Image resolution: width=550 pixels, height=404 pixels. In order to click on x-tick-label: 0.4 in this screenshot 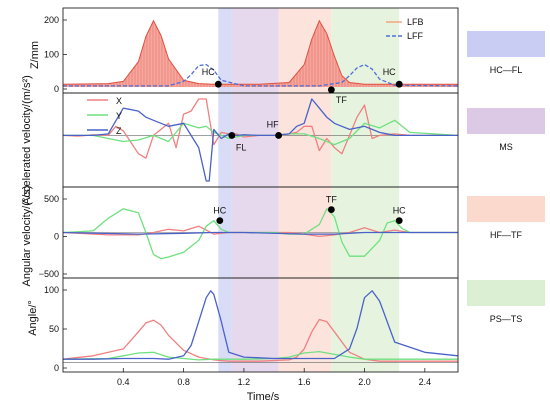, I will do `click(123, 382)`.